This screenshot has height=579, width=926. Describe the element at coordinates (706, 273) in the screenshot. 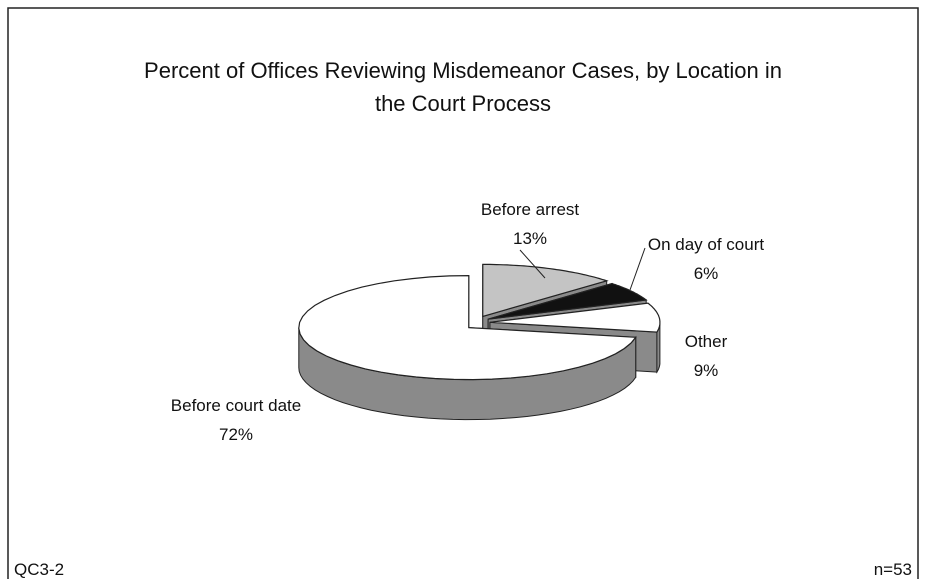

I see `value-label: 6%` at that location.